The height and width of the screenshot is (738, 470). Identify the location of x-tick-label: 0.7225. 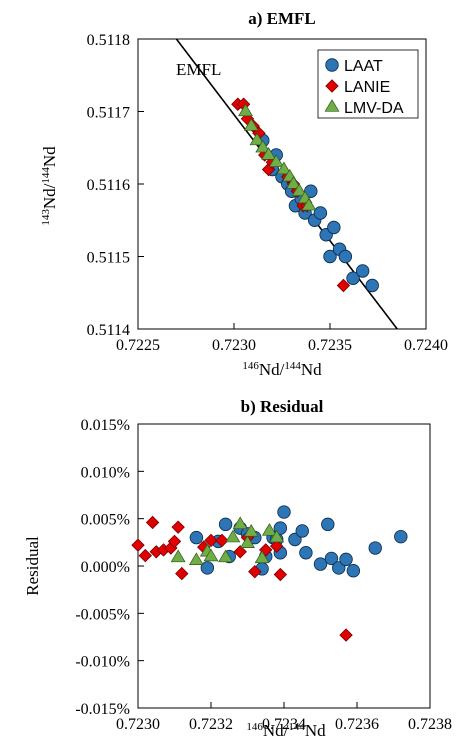
(138, 345).